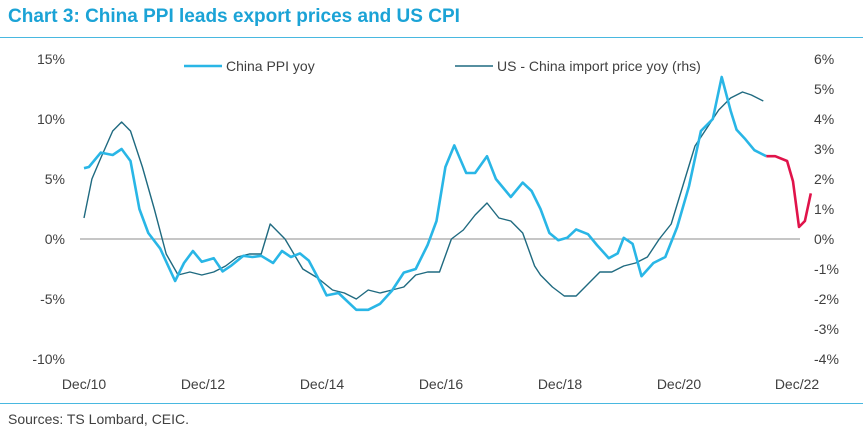 This screenshot has width=863, height=440. I want to click on x-tick-label: Dec/14, so click(322, 384).